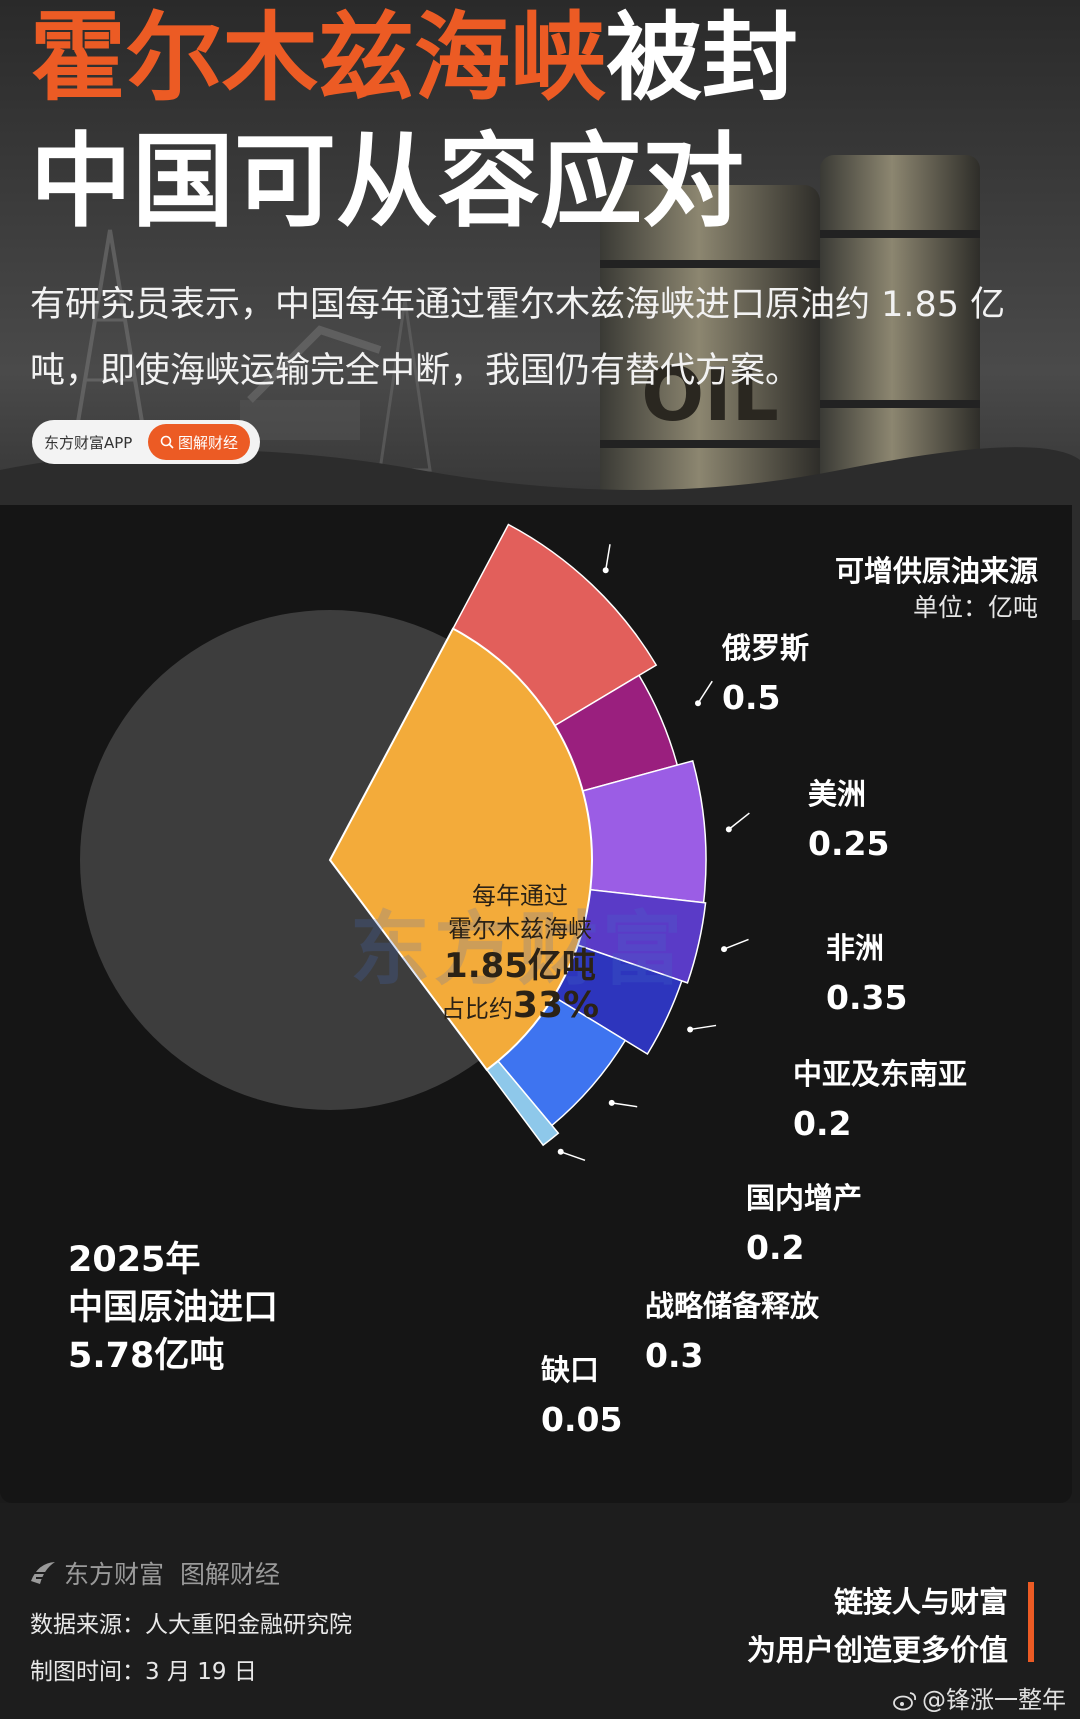  Describe the element at coordinates (387, 182) in the screenshot. I see `headline-line-2: 中国可从容应对` at that location.